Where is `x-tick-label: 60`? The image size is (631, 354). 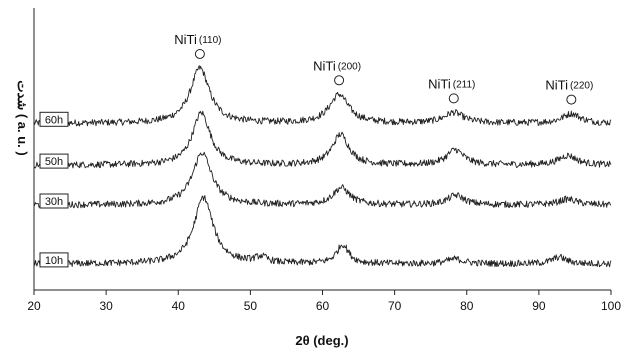
x-tick-label: 60 is located at coordinates (323, 306).